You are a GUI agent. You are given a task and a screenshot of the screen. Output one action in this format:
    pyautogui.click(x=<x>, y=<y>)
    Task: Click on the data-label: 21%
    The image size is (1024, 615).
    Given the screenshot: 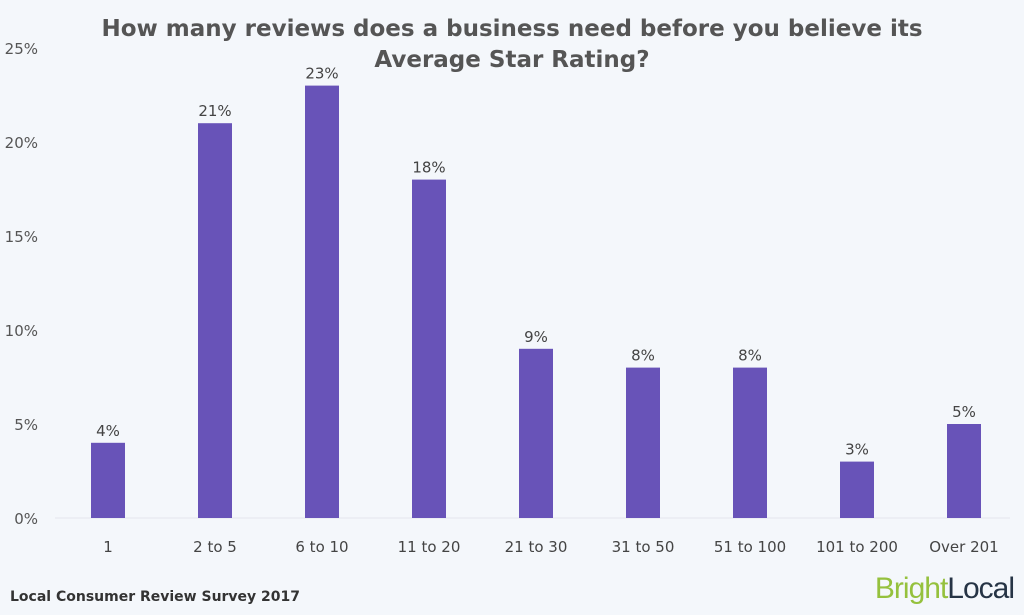 What is the action you would take?
    pyautogui.click(x=214, y=111)
    